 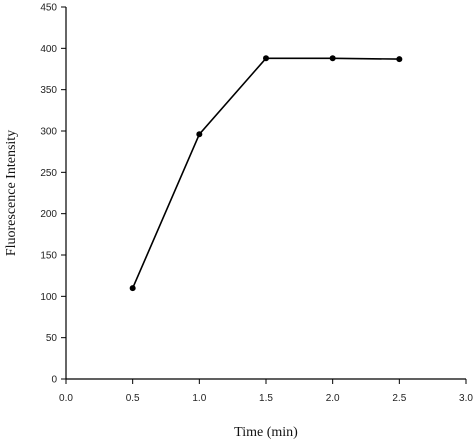 I want to click on y-tick-label: 300, so click(x=48, y=132).